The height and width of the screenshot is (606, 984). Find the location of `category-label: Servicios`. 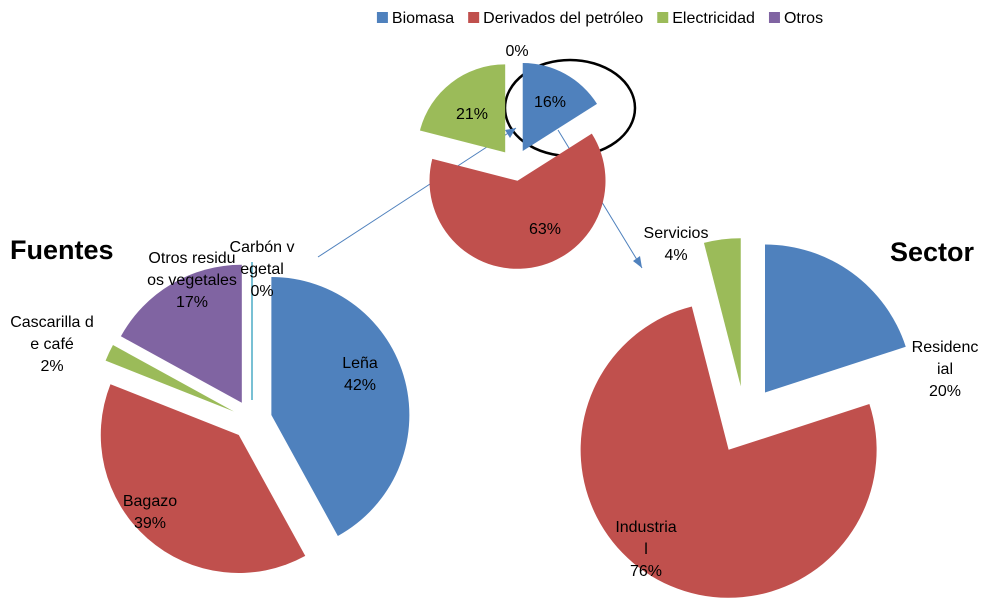

category-label: Servicios is located at coordinates (676, 233).